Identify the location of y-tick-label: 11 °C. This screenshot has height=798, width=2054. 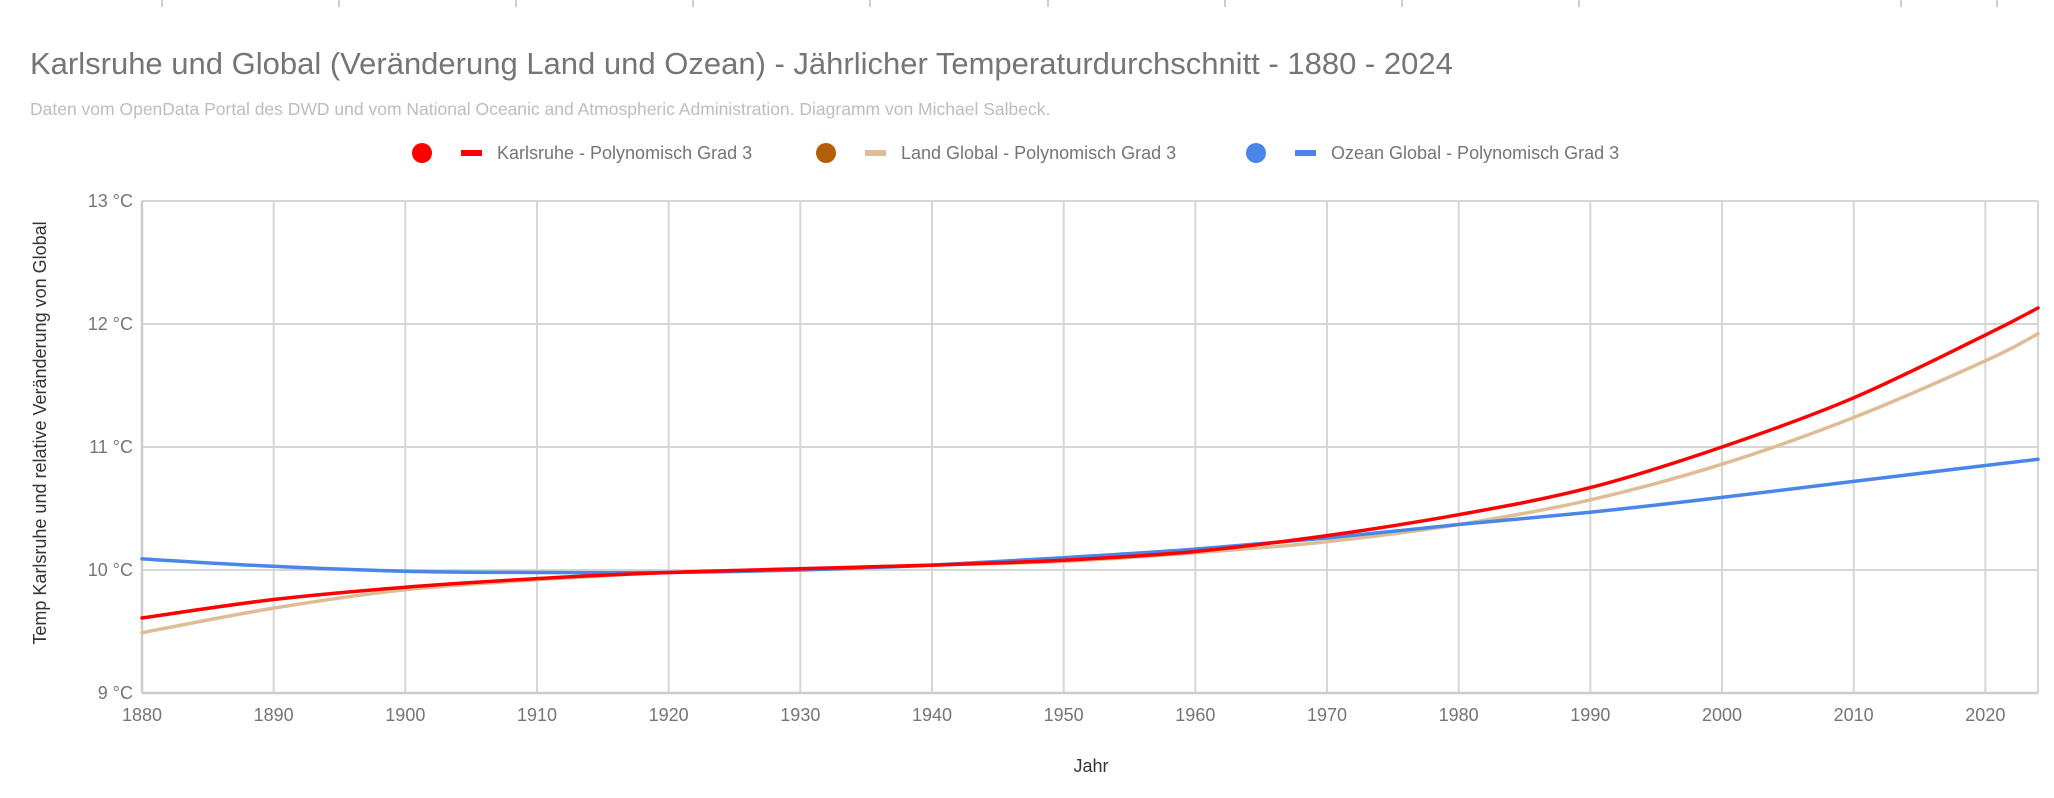
(111, 447).